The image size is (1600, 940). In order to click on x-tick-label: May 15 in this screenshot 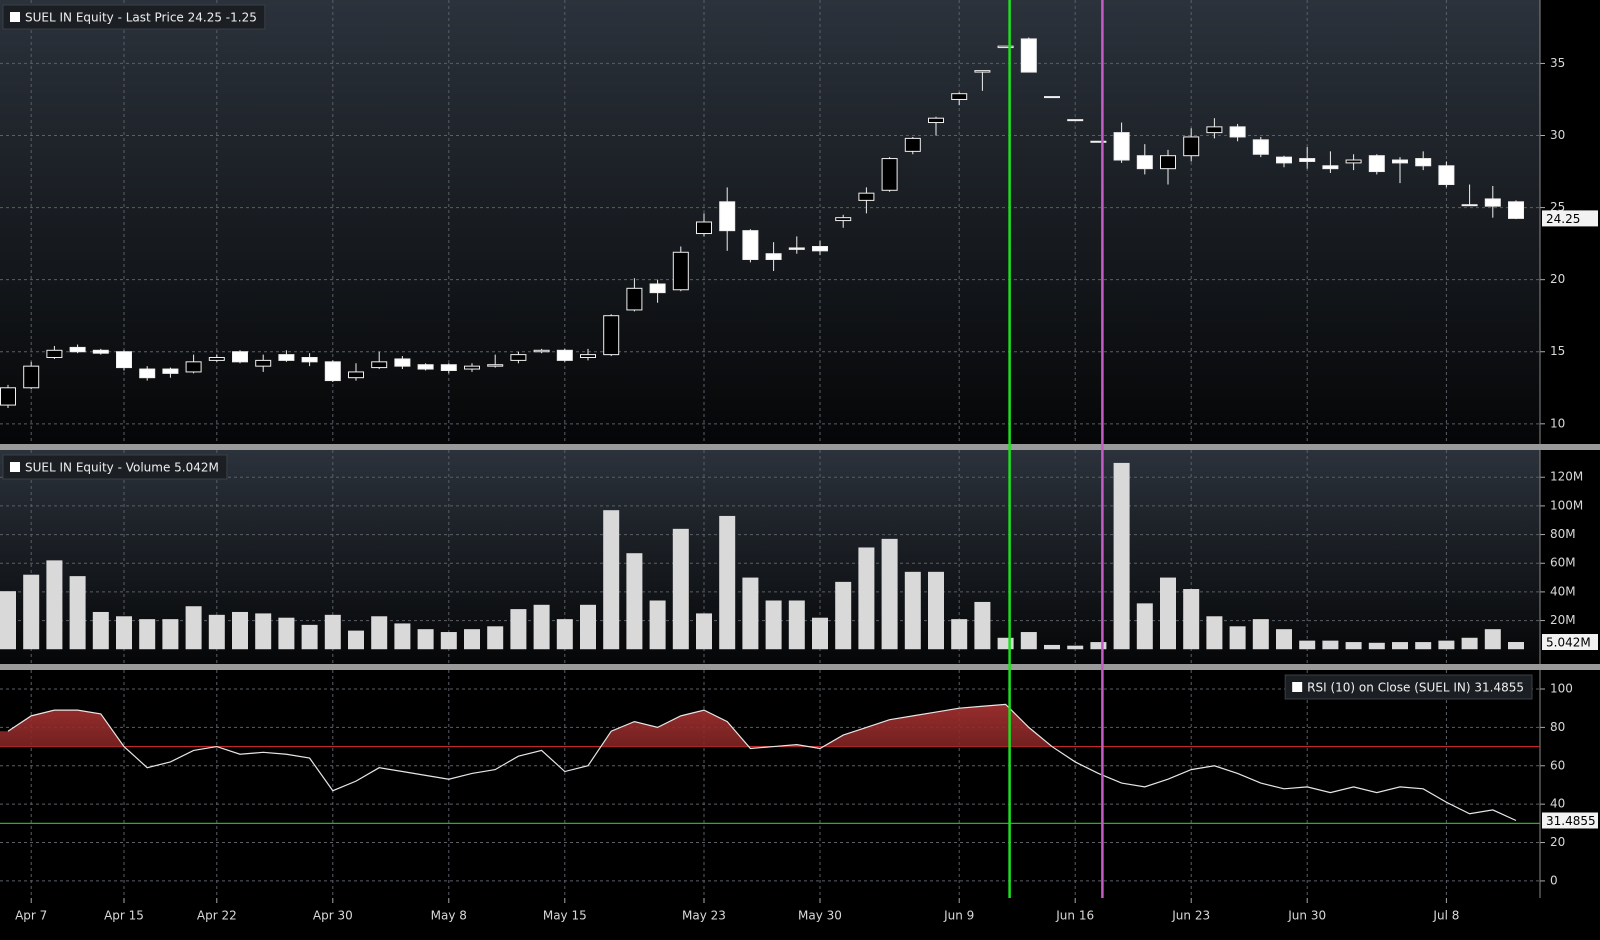, I will do `click(565, 916)`.